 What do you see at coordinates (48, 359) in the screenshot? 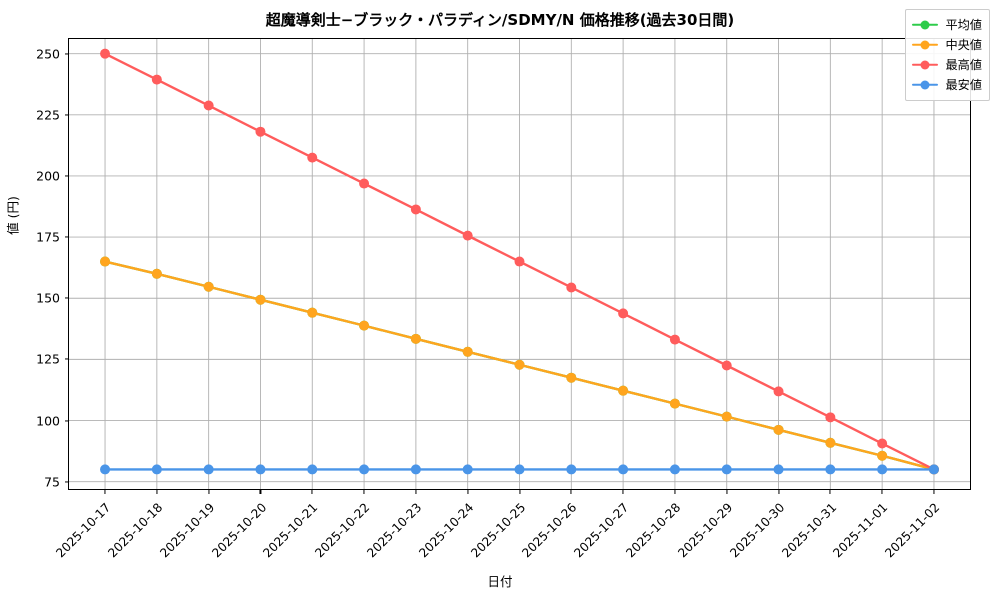
I see `y-tick-label: 125` at bounding box center [48, 359].